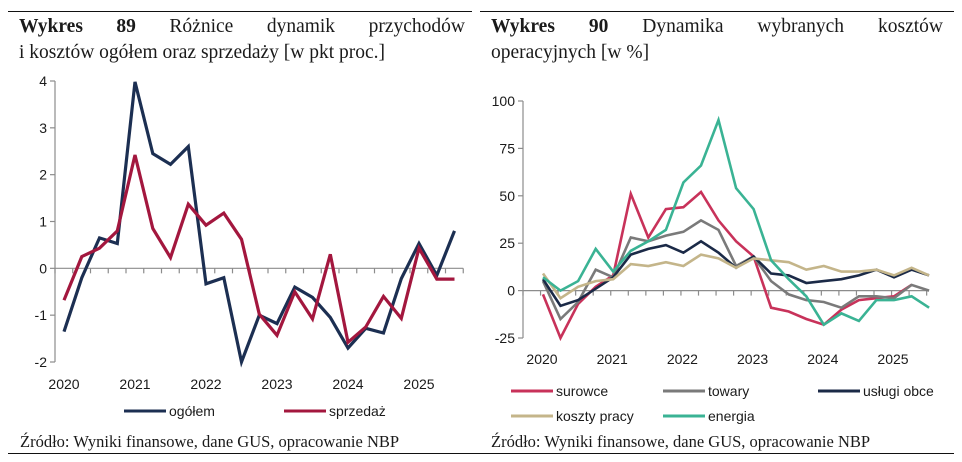 The image size is (962, 462). I want to click on chart-title-word: wybranych, so click(801, 26).